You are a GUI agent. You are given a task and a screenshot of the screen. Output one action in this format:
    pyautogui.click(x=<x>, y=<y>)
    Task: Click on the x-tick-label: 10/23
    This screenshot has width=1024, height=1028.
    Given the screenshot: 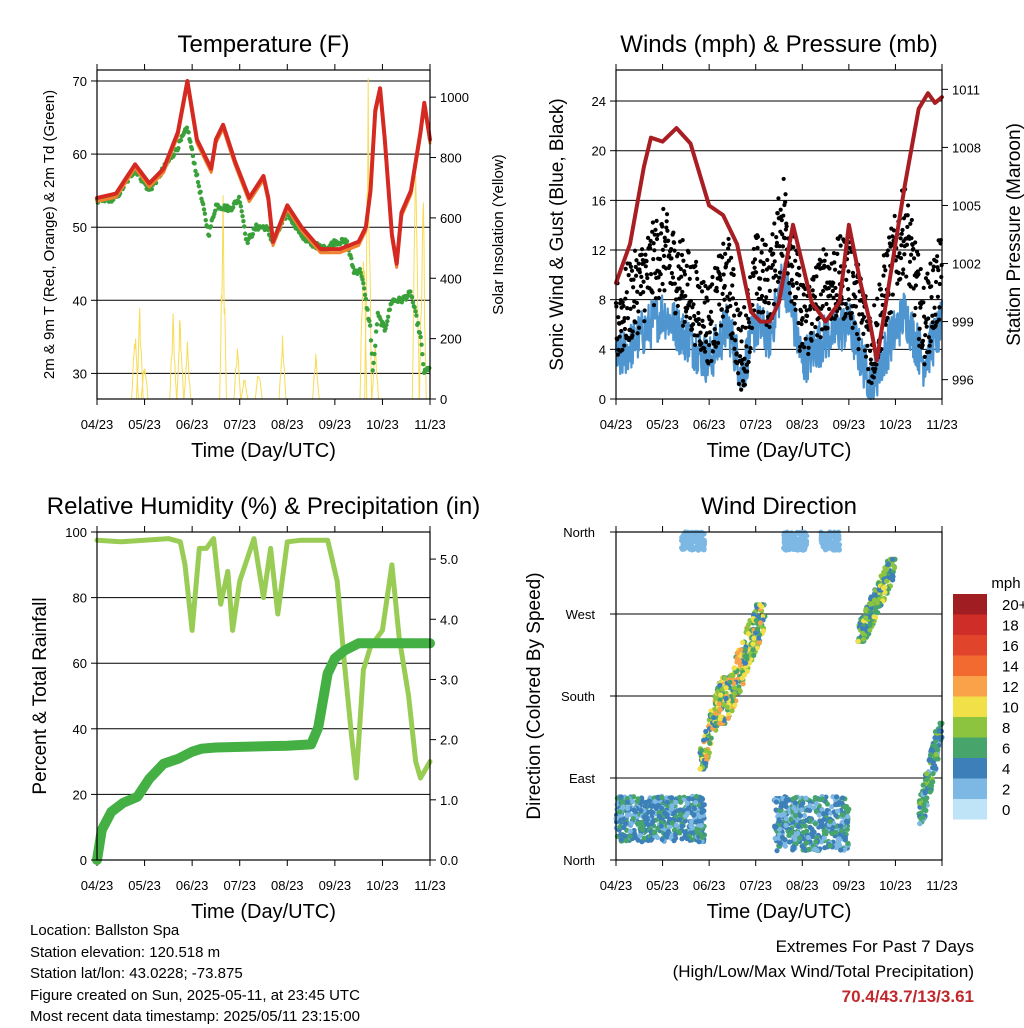 What is the action you would take?
    pyautogui.click(x=382, y=424)
    